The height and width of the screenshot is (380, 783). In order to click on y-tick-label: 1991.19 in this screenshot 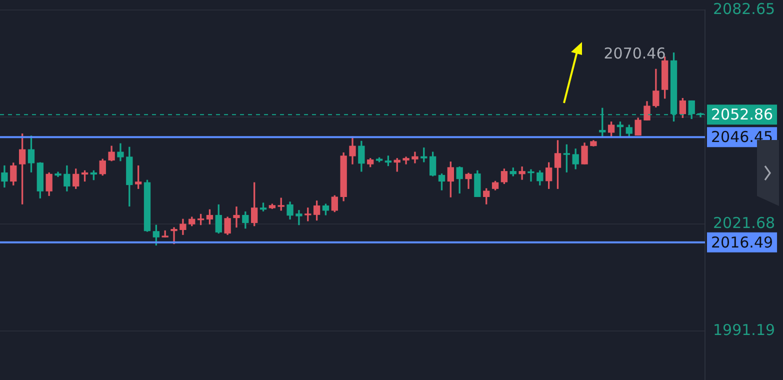, I will do `click(744, 330)`.